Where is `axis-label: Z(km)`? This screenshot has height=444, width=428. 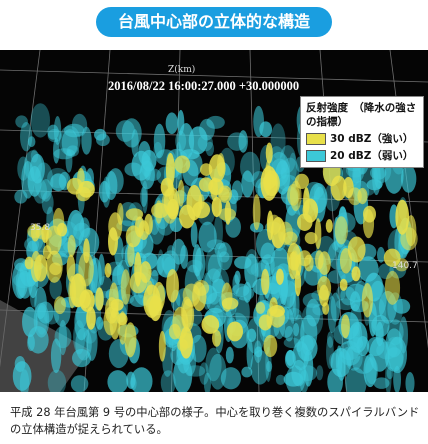 axis-label: Z(km) is located at coordinates (181, 69).